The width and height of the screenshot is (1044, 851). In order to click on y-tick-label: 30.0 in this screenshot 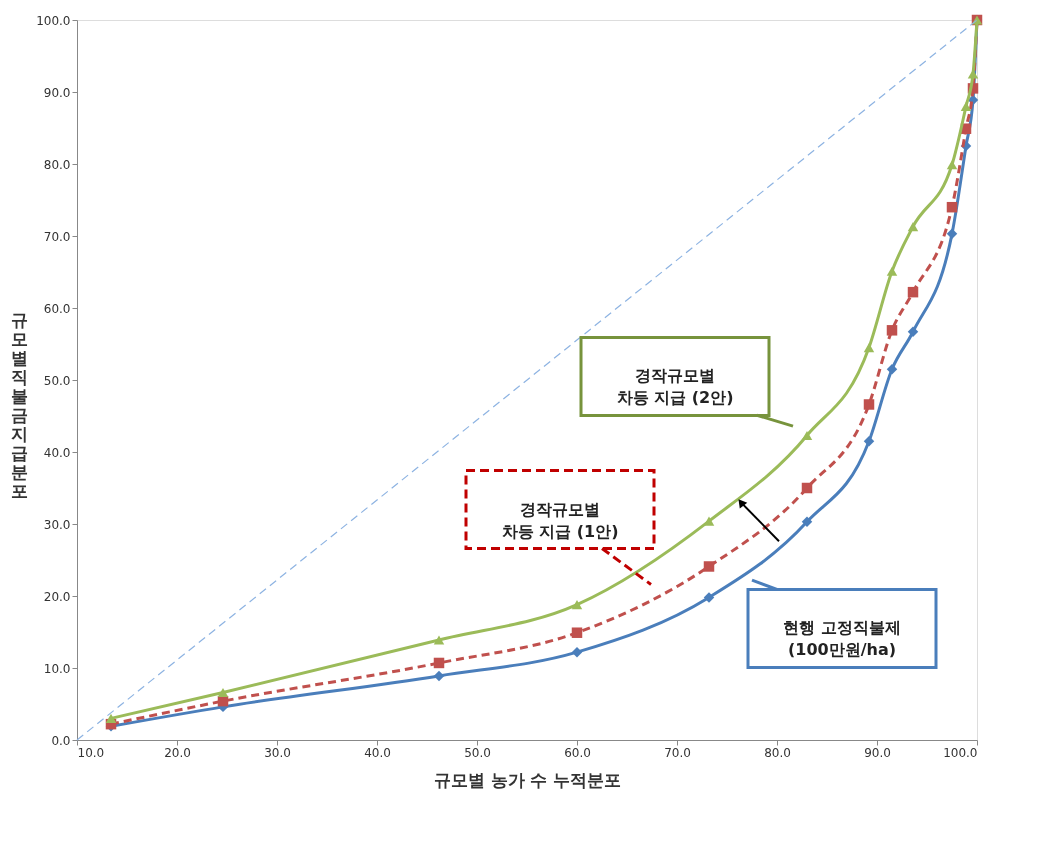, I will do `click(57, 524)`.